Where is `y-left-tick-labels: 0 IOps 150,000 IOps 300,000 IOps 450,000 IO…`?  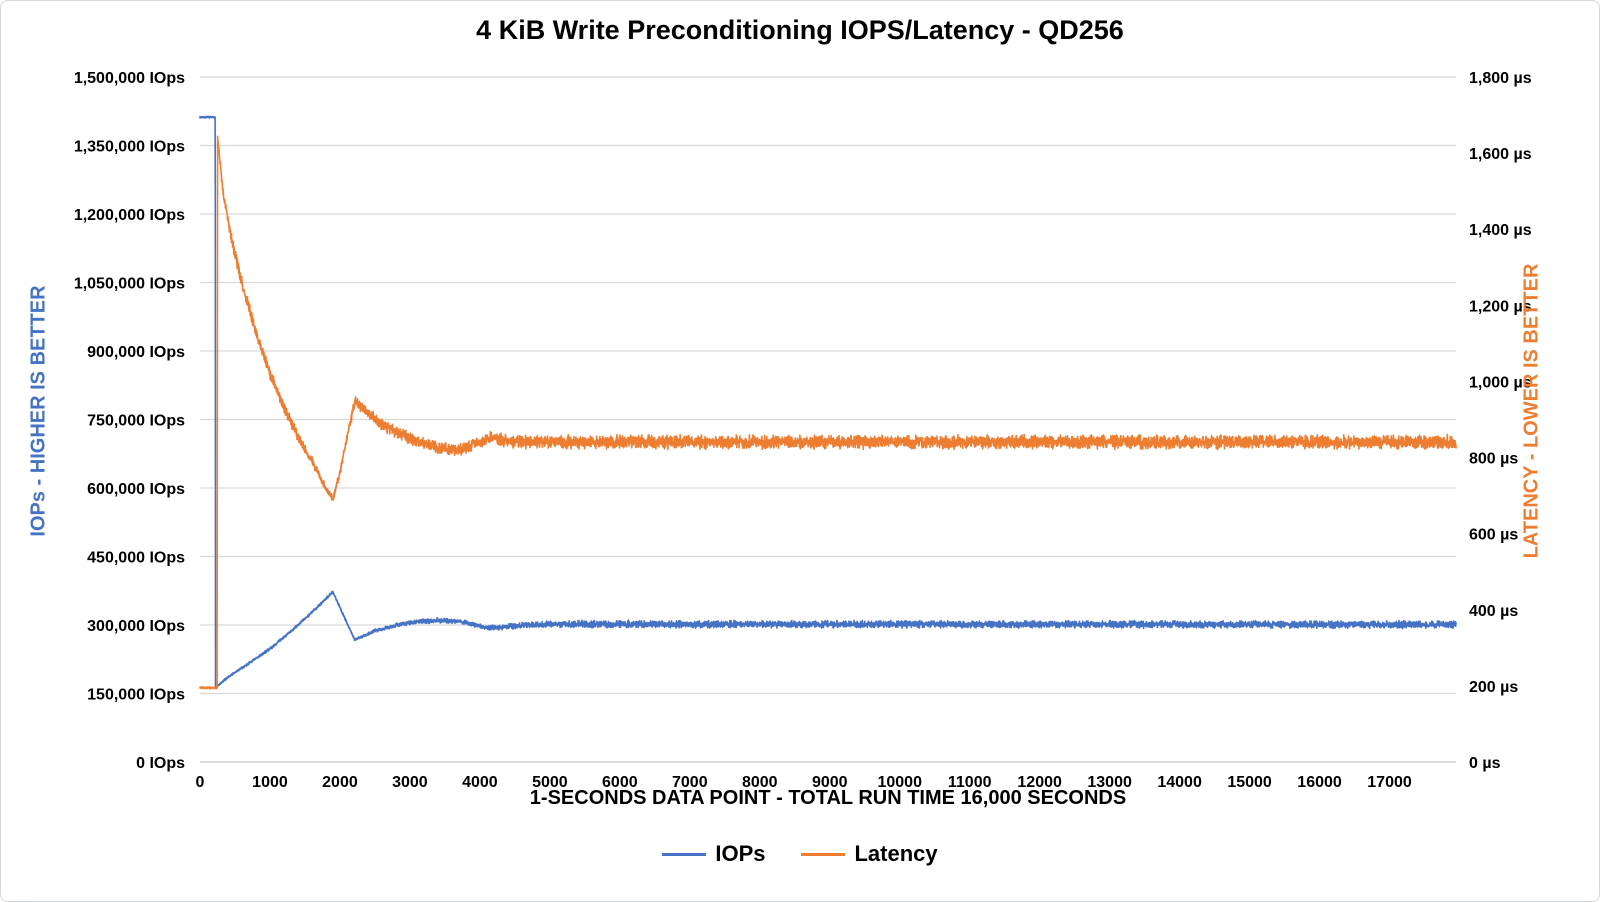 y-left-tick-labels: 0 IOps 150,000 IOps 300,000 IOps 450,000 IO… is located at coordinates (129, 421).